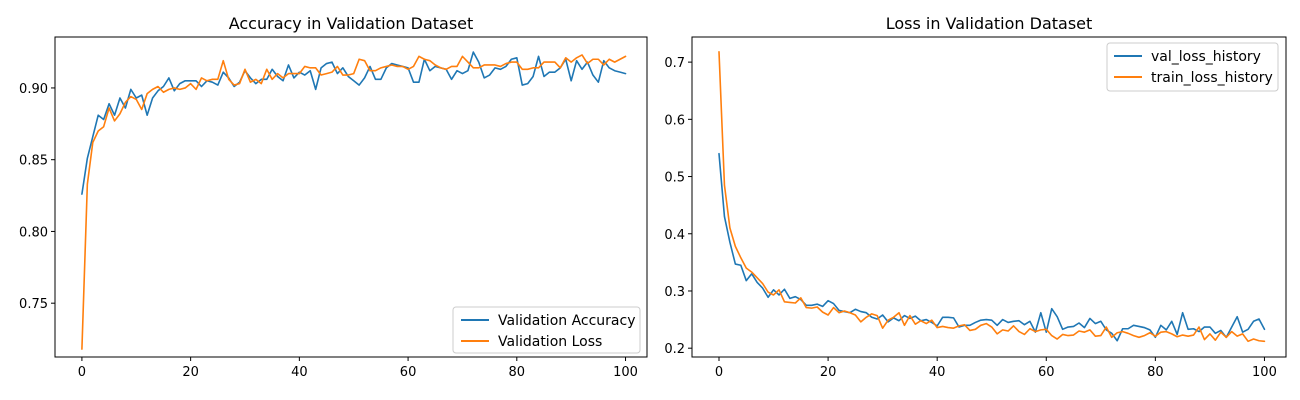 Image resolution: width=1300 pixels, height=400 pixels. What do you see at coordinates (674, 349) in the screenshot?
I see `y-tick-label: 0.2` at bounding box center [674, 349].